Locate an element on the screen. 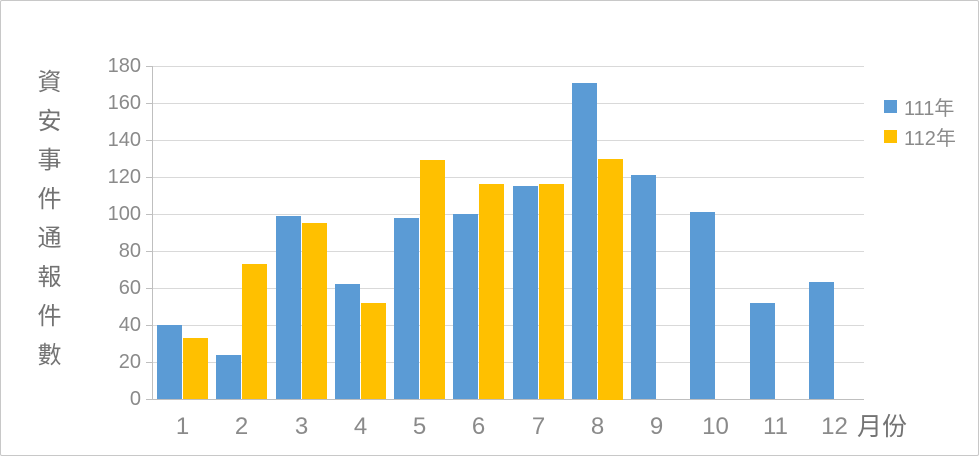 The image size is (979, 456). y-axis-title: 資安事件通報件數 is located at coordinates (46, 225).